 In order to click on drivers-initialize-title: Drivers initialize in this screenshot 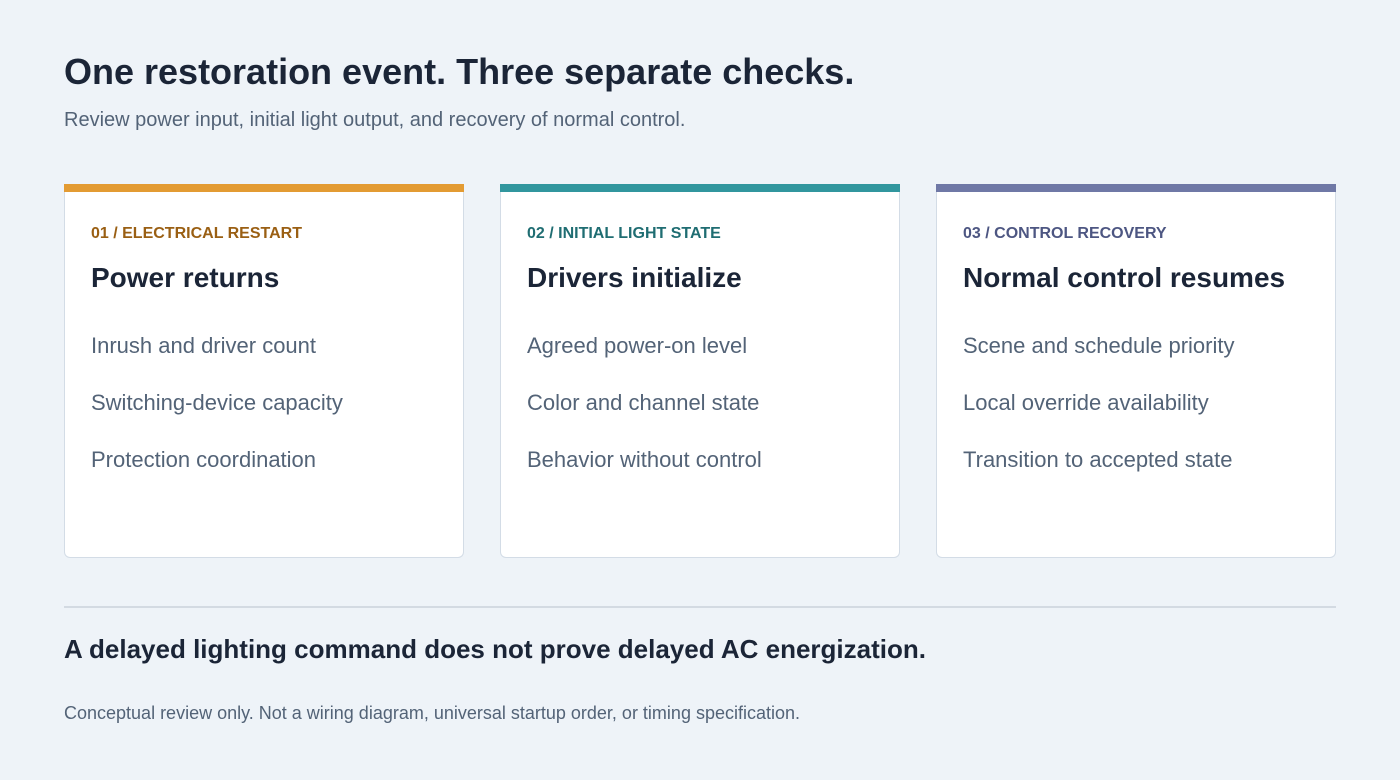, I will do `click(634, 277)`.